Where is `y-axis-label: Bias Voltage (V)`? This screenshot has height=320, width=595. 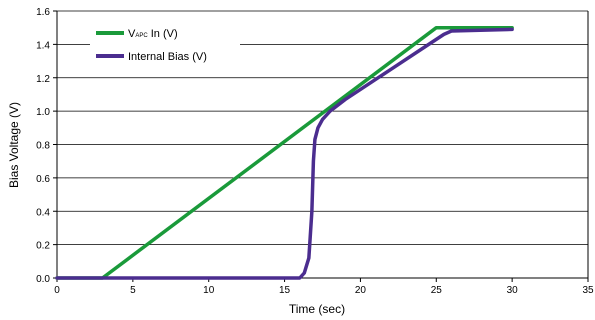
y-axis-label: Bias Voltage (V) is located at coordinates (14, 145).